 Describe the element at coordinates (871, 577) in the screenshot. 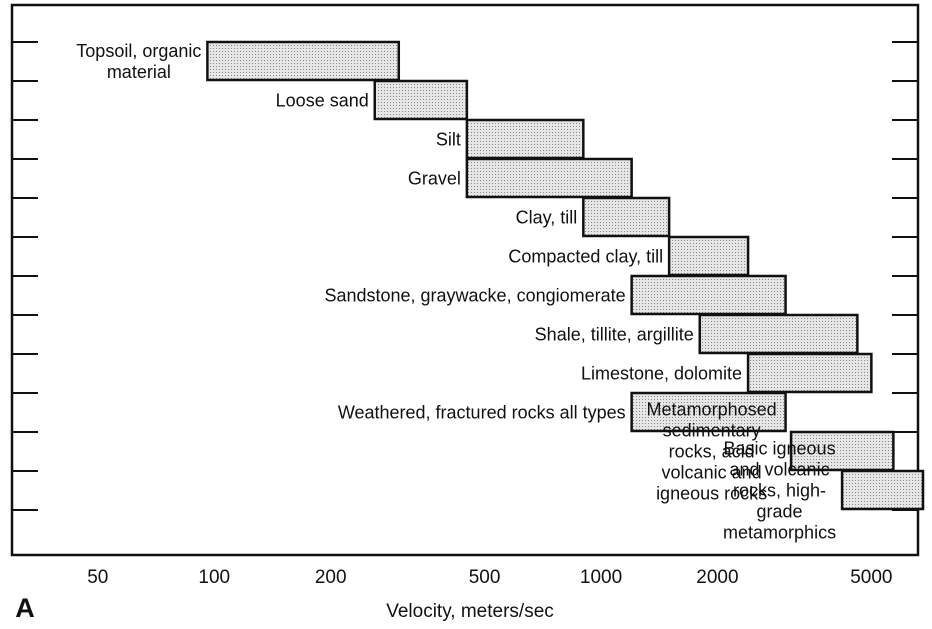

I see `x-tick-label: 5000` at that location.